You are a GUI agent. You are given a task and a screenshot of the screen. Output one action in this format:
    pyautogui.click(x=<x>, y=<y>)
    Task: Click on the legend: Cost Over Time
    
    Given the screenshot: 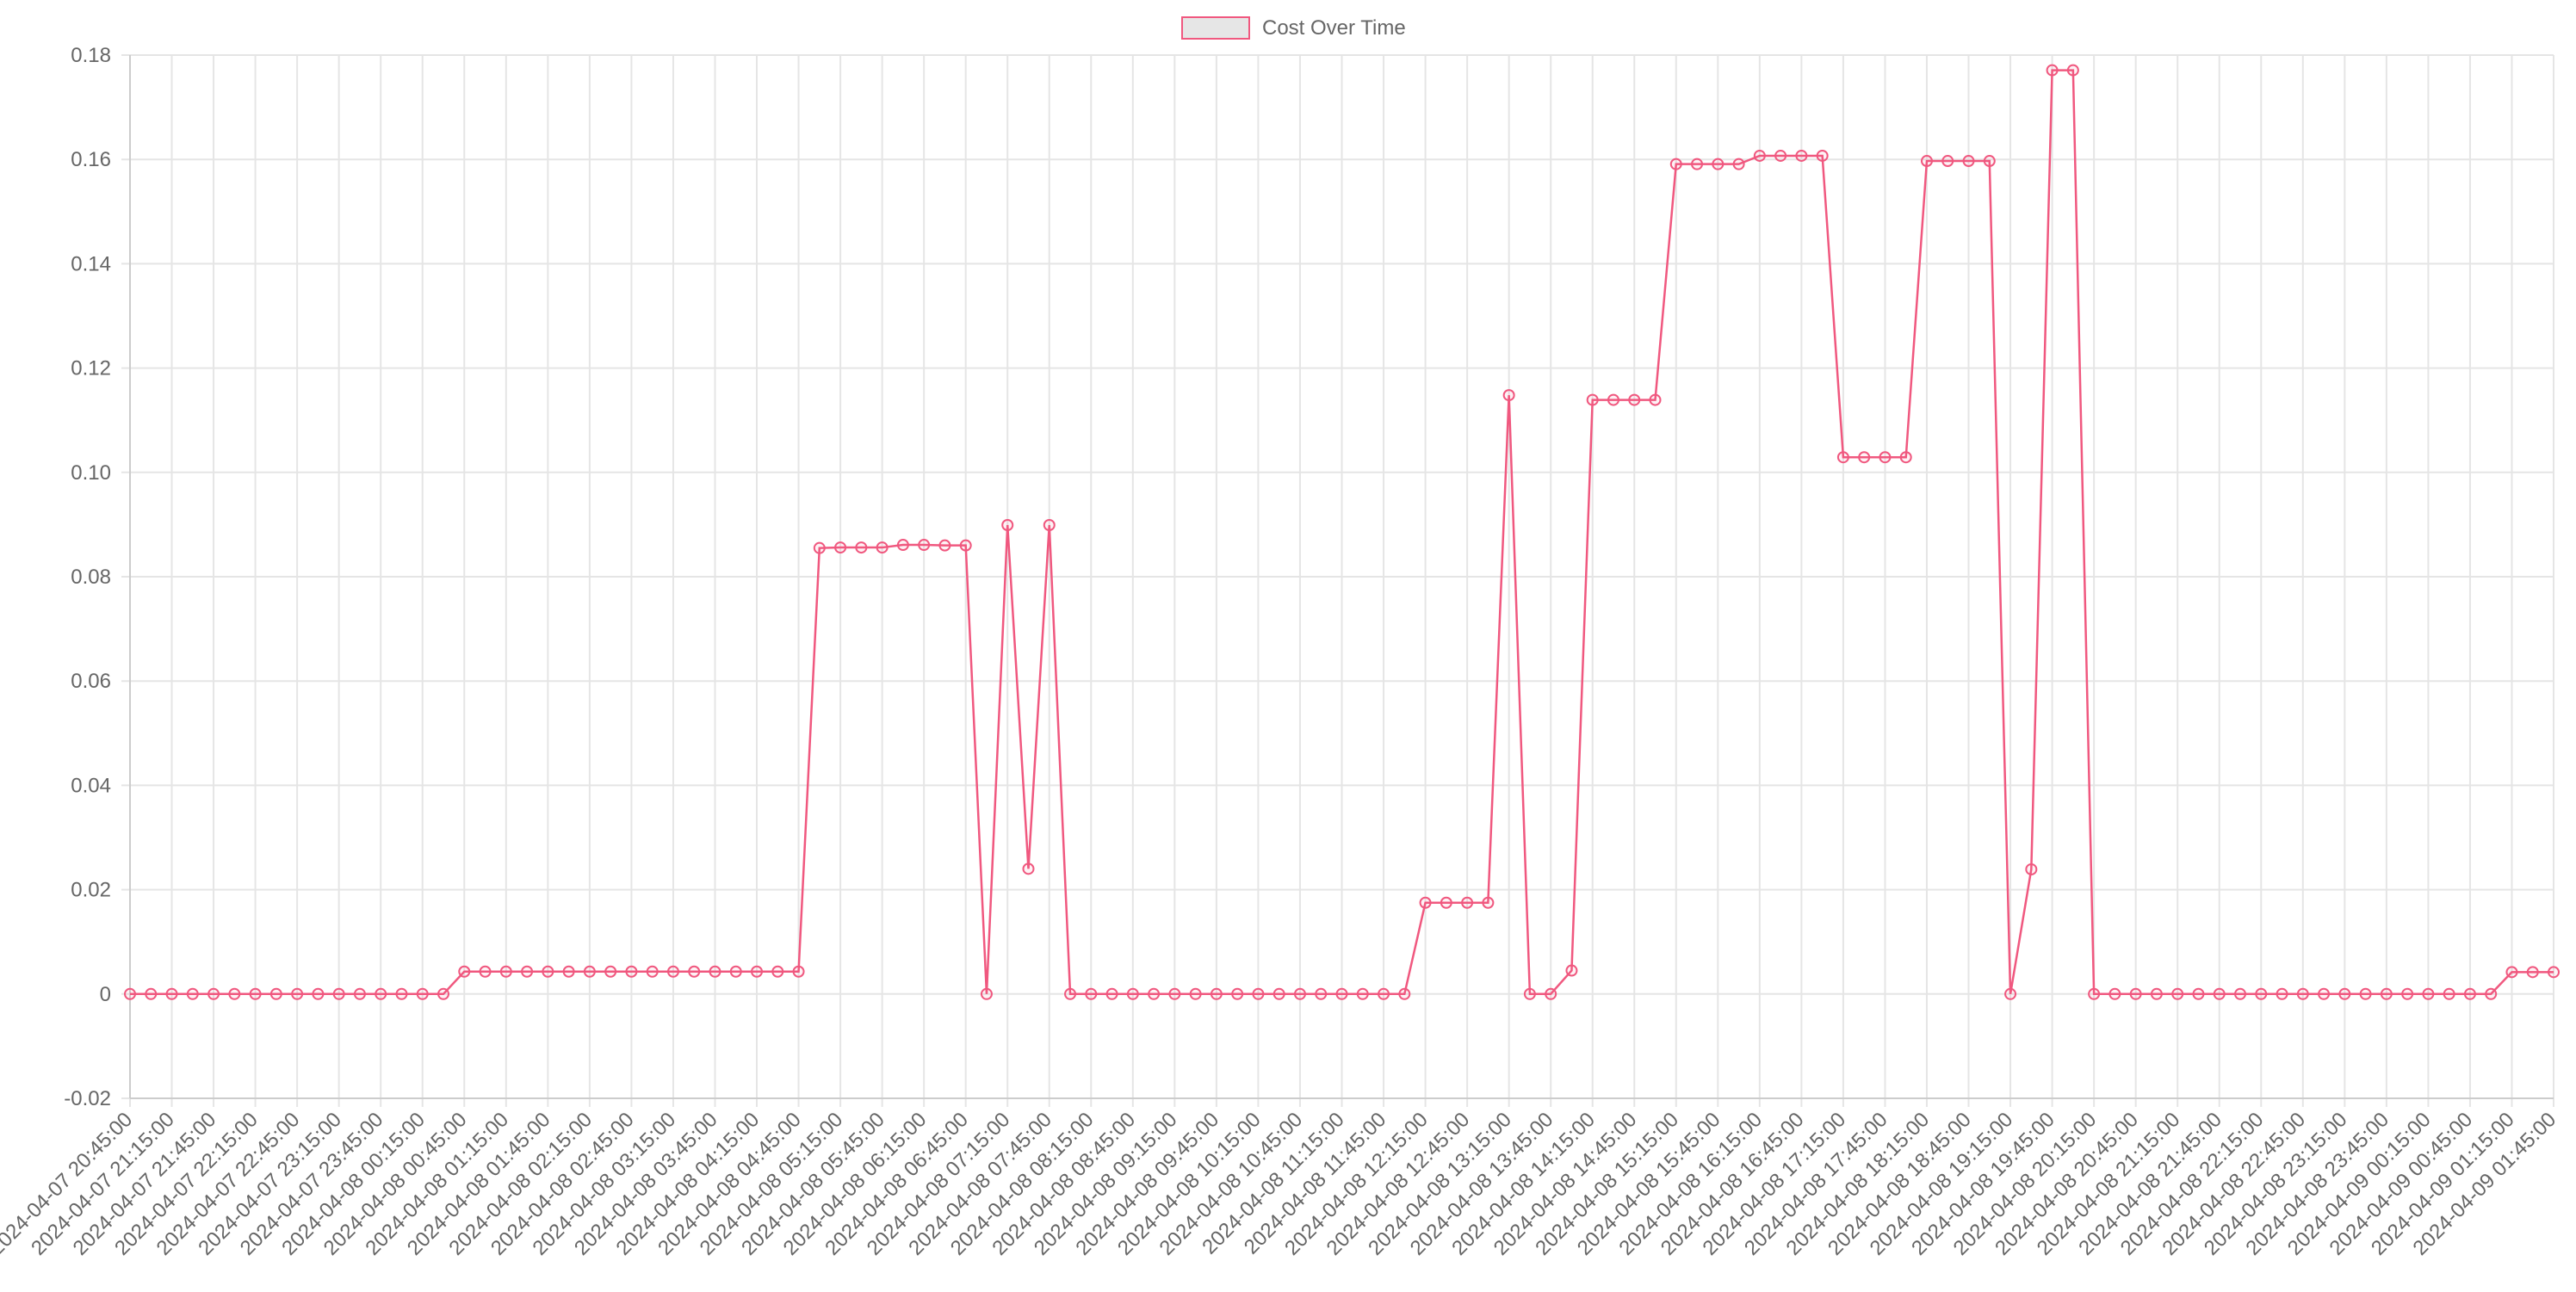 What is the action you would take?
    pyautogui.click(x=1293, y=28)
    